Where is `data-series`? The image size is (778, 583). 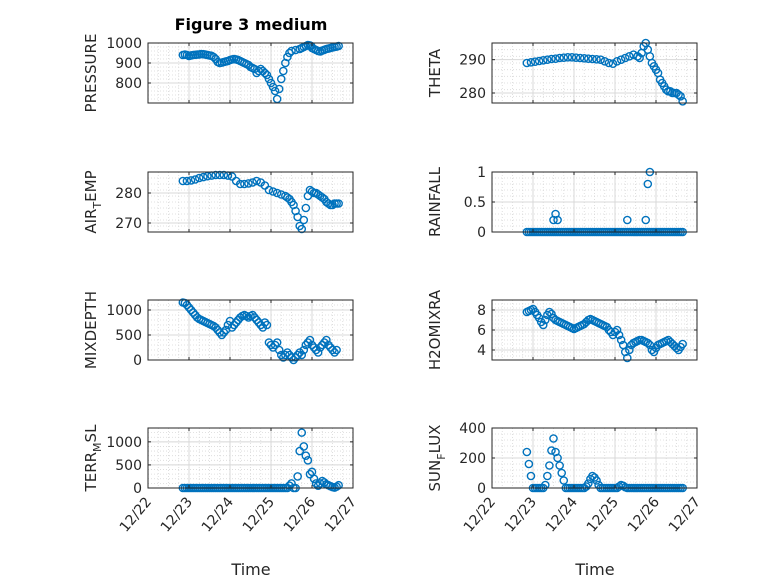
data-series is located at coordinates (259, 331).